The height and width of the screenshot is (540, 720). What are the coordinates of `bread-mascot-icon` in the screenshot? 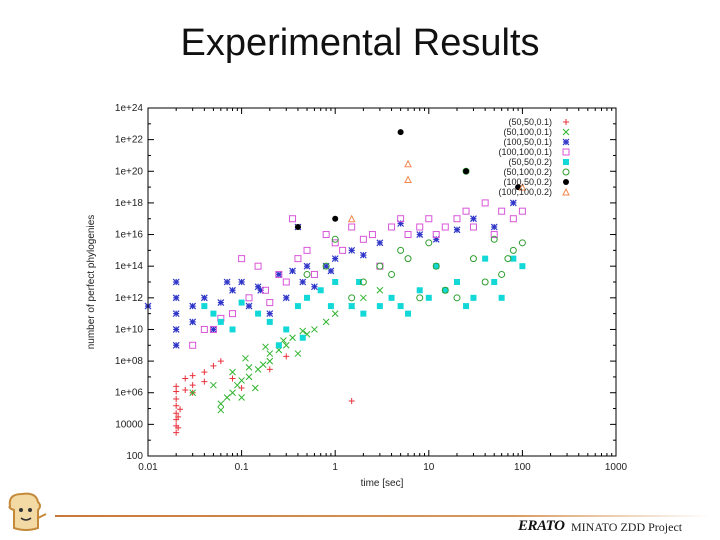 It's located at (27, 511).